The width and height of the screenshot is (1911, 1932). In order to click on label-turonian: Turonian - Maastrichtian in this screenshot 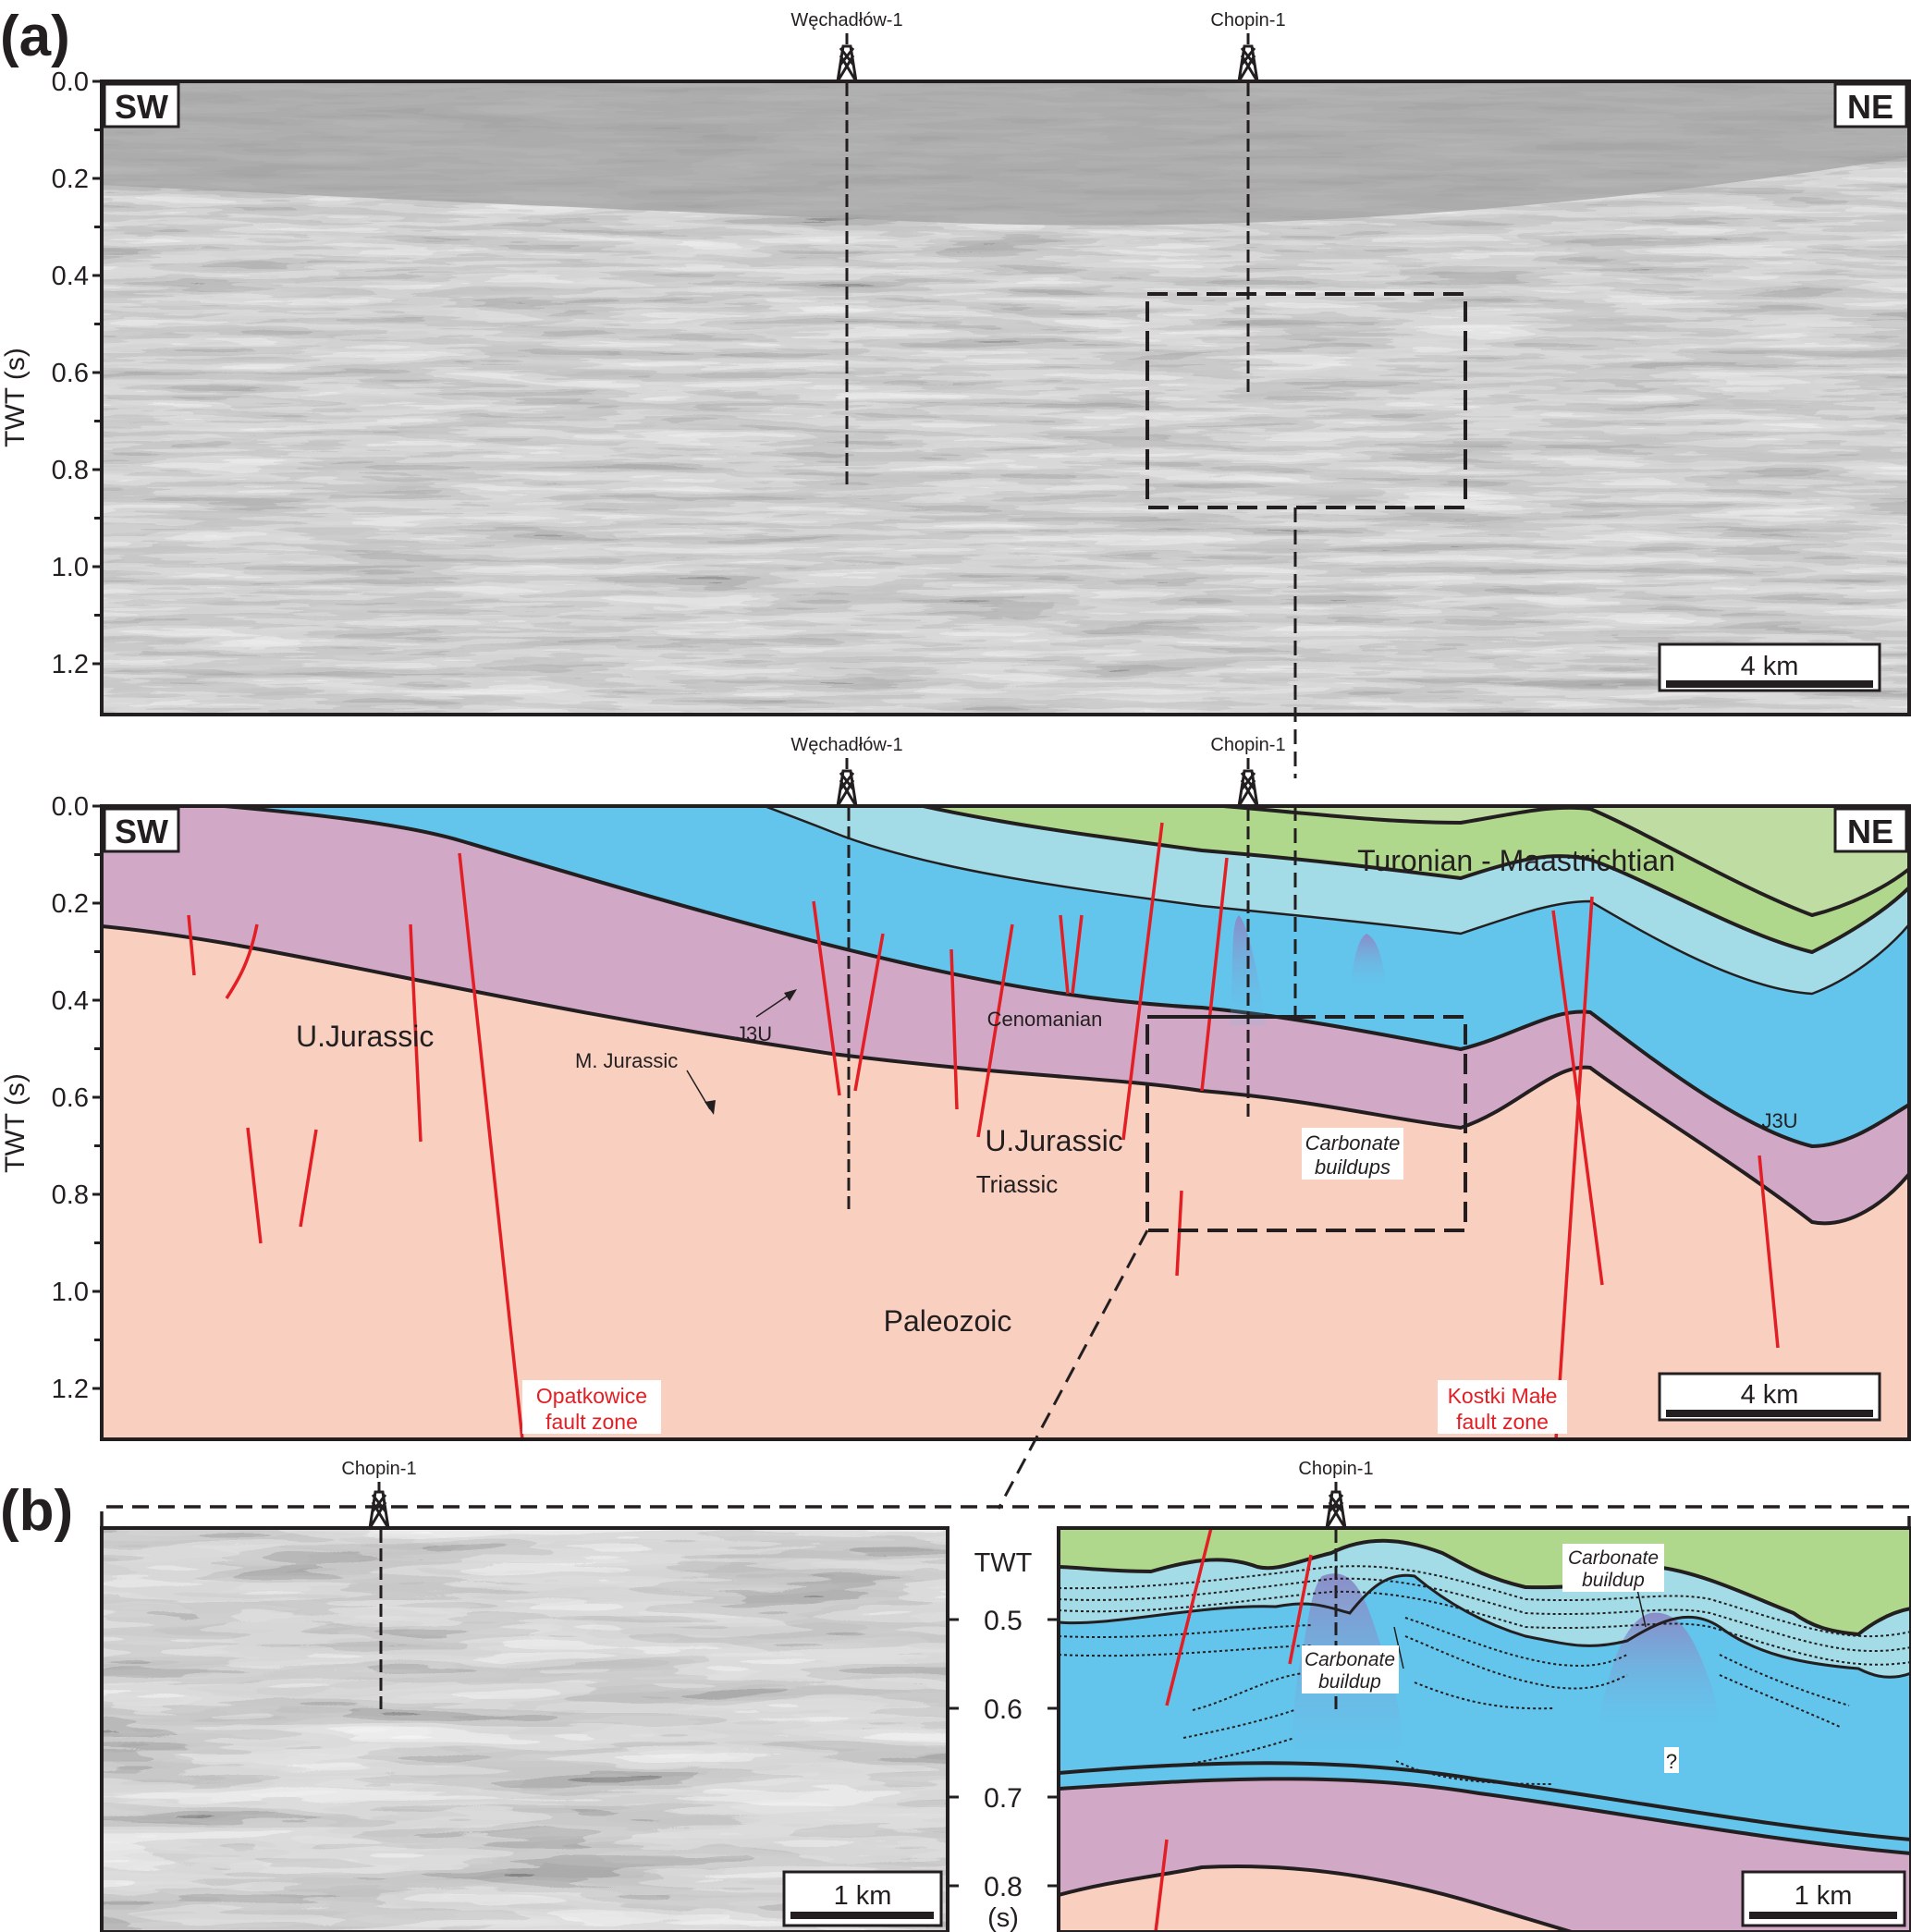, I will do `click(1516, 860)`.